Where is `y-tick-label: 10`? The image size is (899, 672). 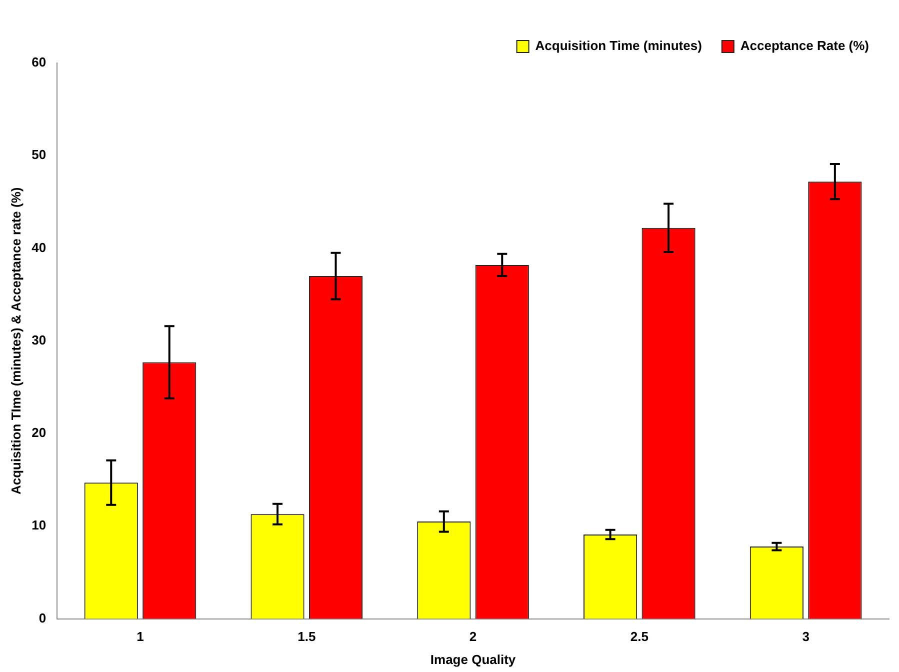
y-tick-label: 10 is located at coordinates (39, 525).